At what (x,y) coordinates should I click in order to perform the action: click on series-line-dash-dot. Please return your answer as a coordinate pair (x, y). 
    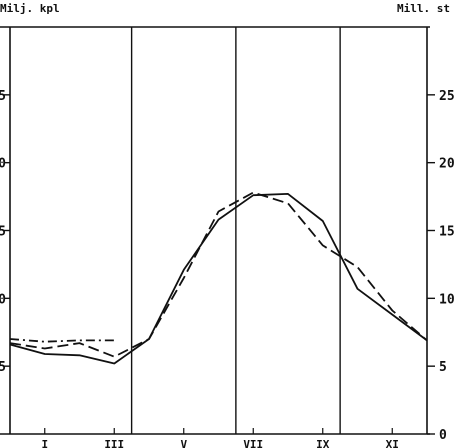
    Looking at the image, I should click on (62, 340).